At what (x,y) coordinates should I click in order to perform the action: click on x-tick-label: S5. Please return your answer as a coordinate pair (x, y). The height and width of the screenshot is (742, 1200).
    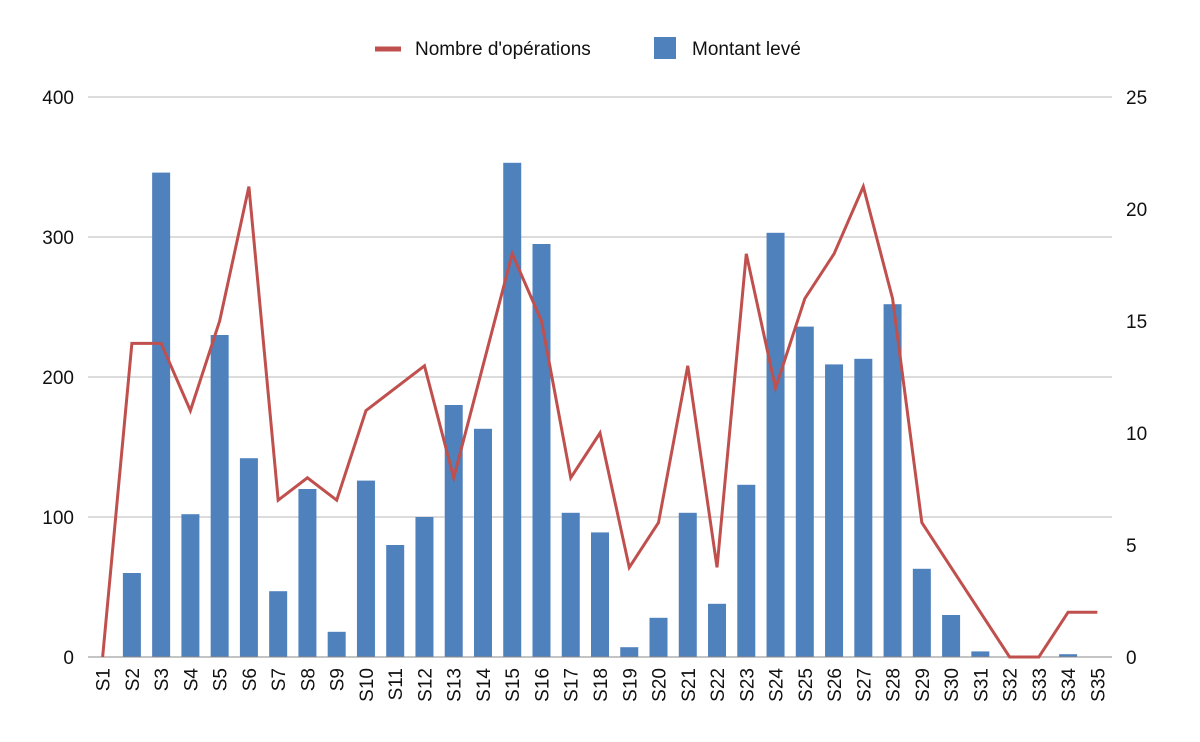
    Looking at the image, I should click on (221, 679).